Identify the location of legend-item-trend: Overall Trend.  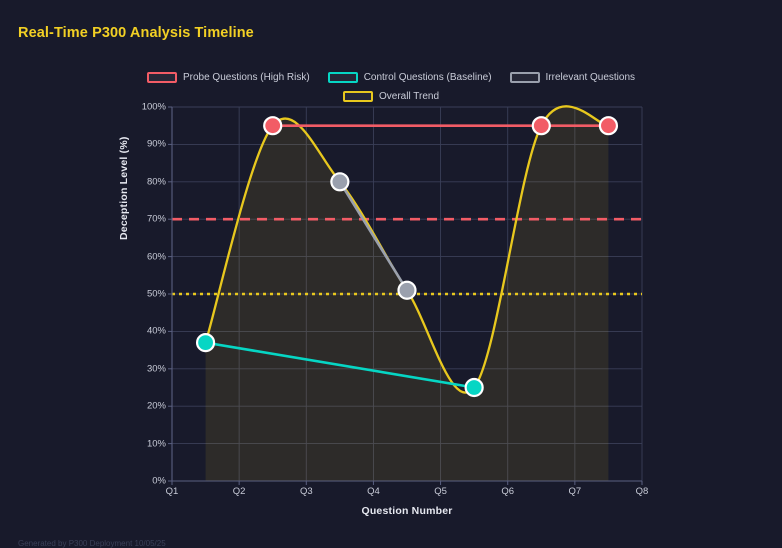
(391, 96).